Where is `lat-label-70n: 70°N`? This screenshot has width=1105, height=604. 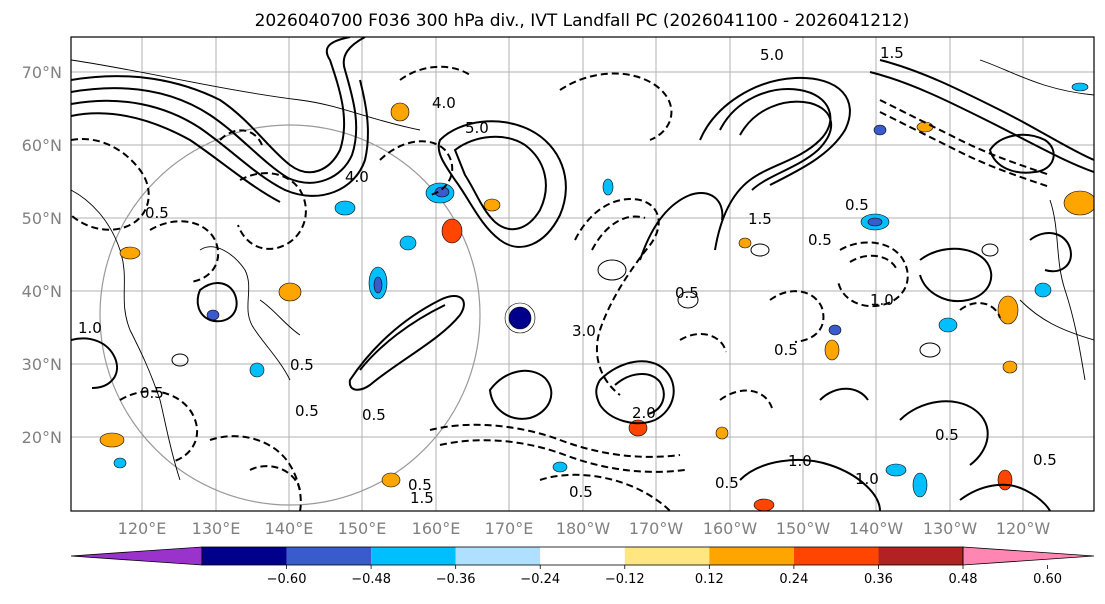 lat-label-70n: 70°N is located at coordinates (42, 72).